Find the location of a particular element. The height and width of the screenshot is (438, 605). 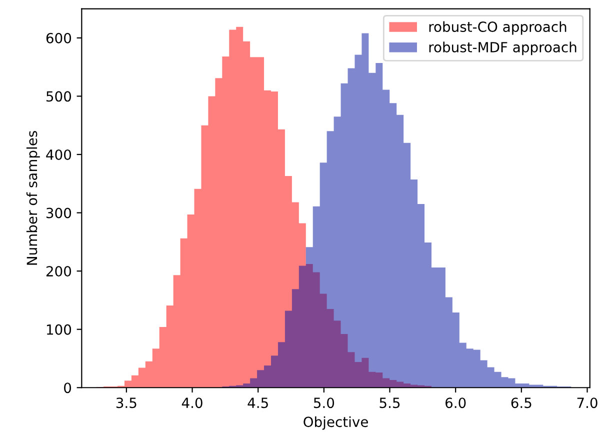

x-tick-label: 4.5 is located at coordinates (258, 403).